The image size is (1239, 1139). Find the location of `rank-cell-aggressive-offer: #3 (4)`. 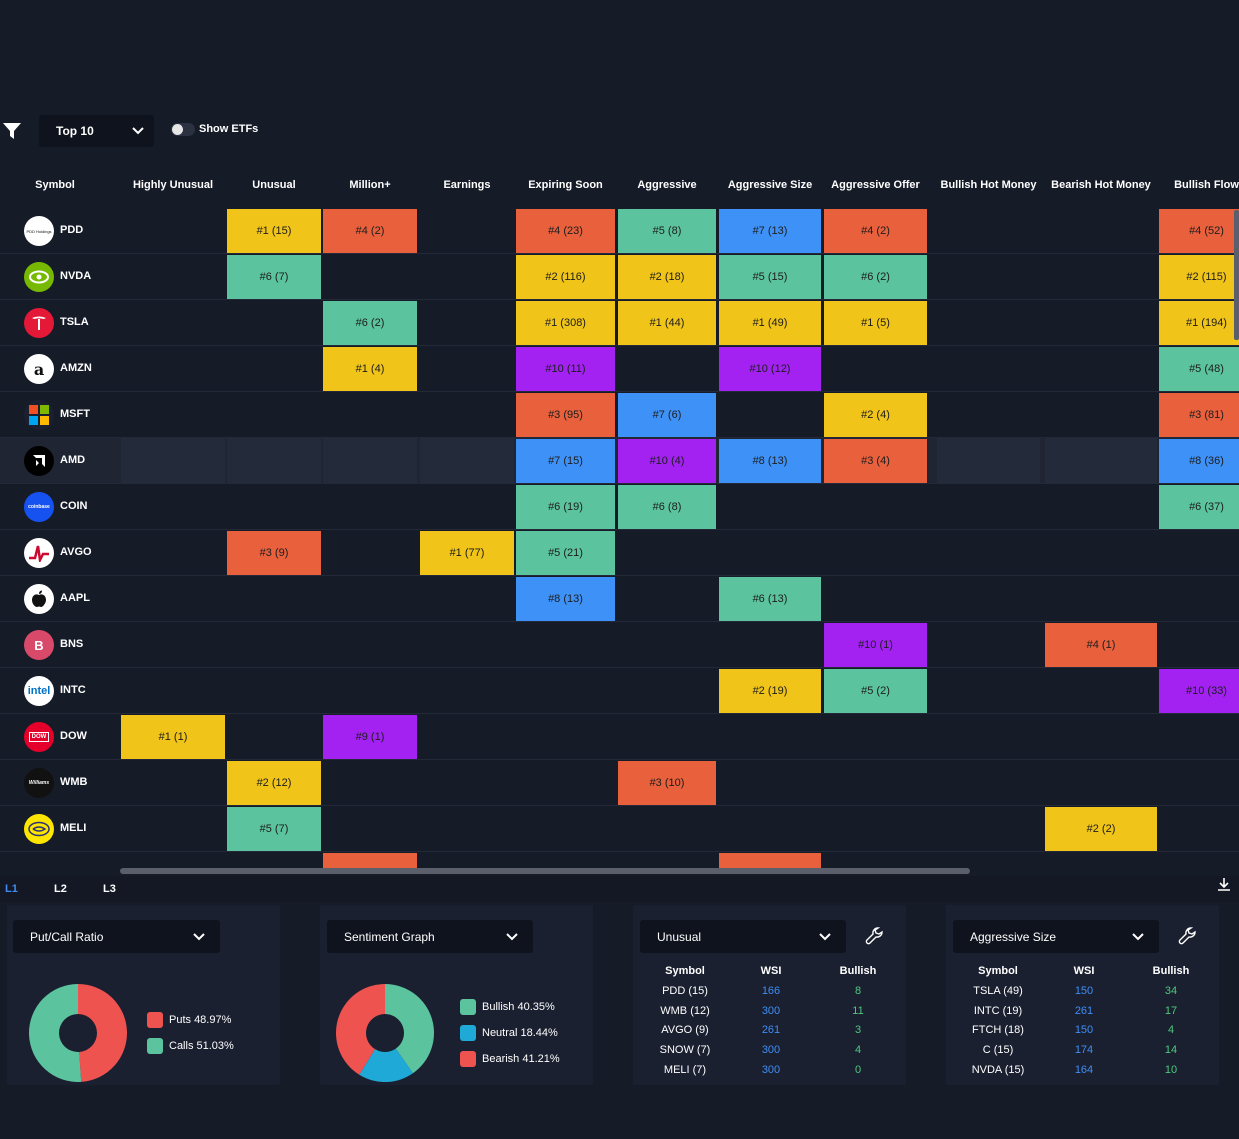

rank-cell-aggressive-offer: #3 (4) is located at coordinates (875, 461).